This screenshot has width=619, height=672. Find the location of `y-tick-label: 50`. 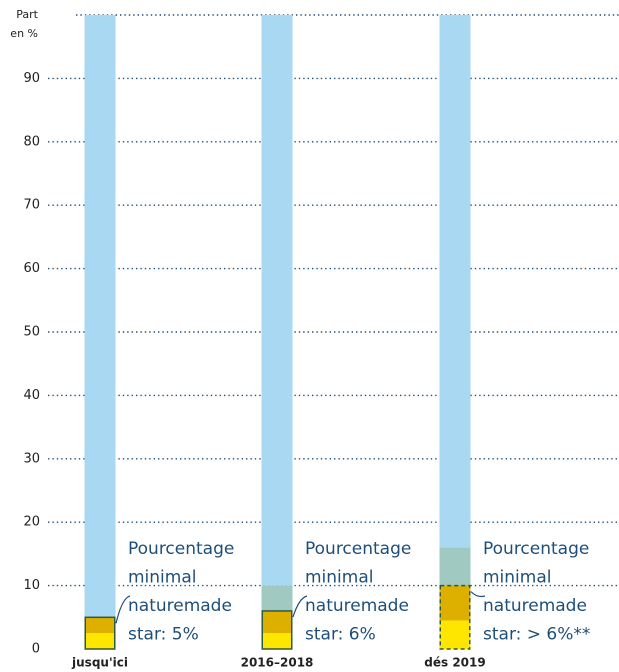

y-tick-label: 50 is located at coordinates (31, 332).